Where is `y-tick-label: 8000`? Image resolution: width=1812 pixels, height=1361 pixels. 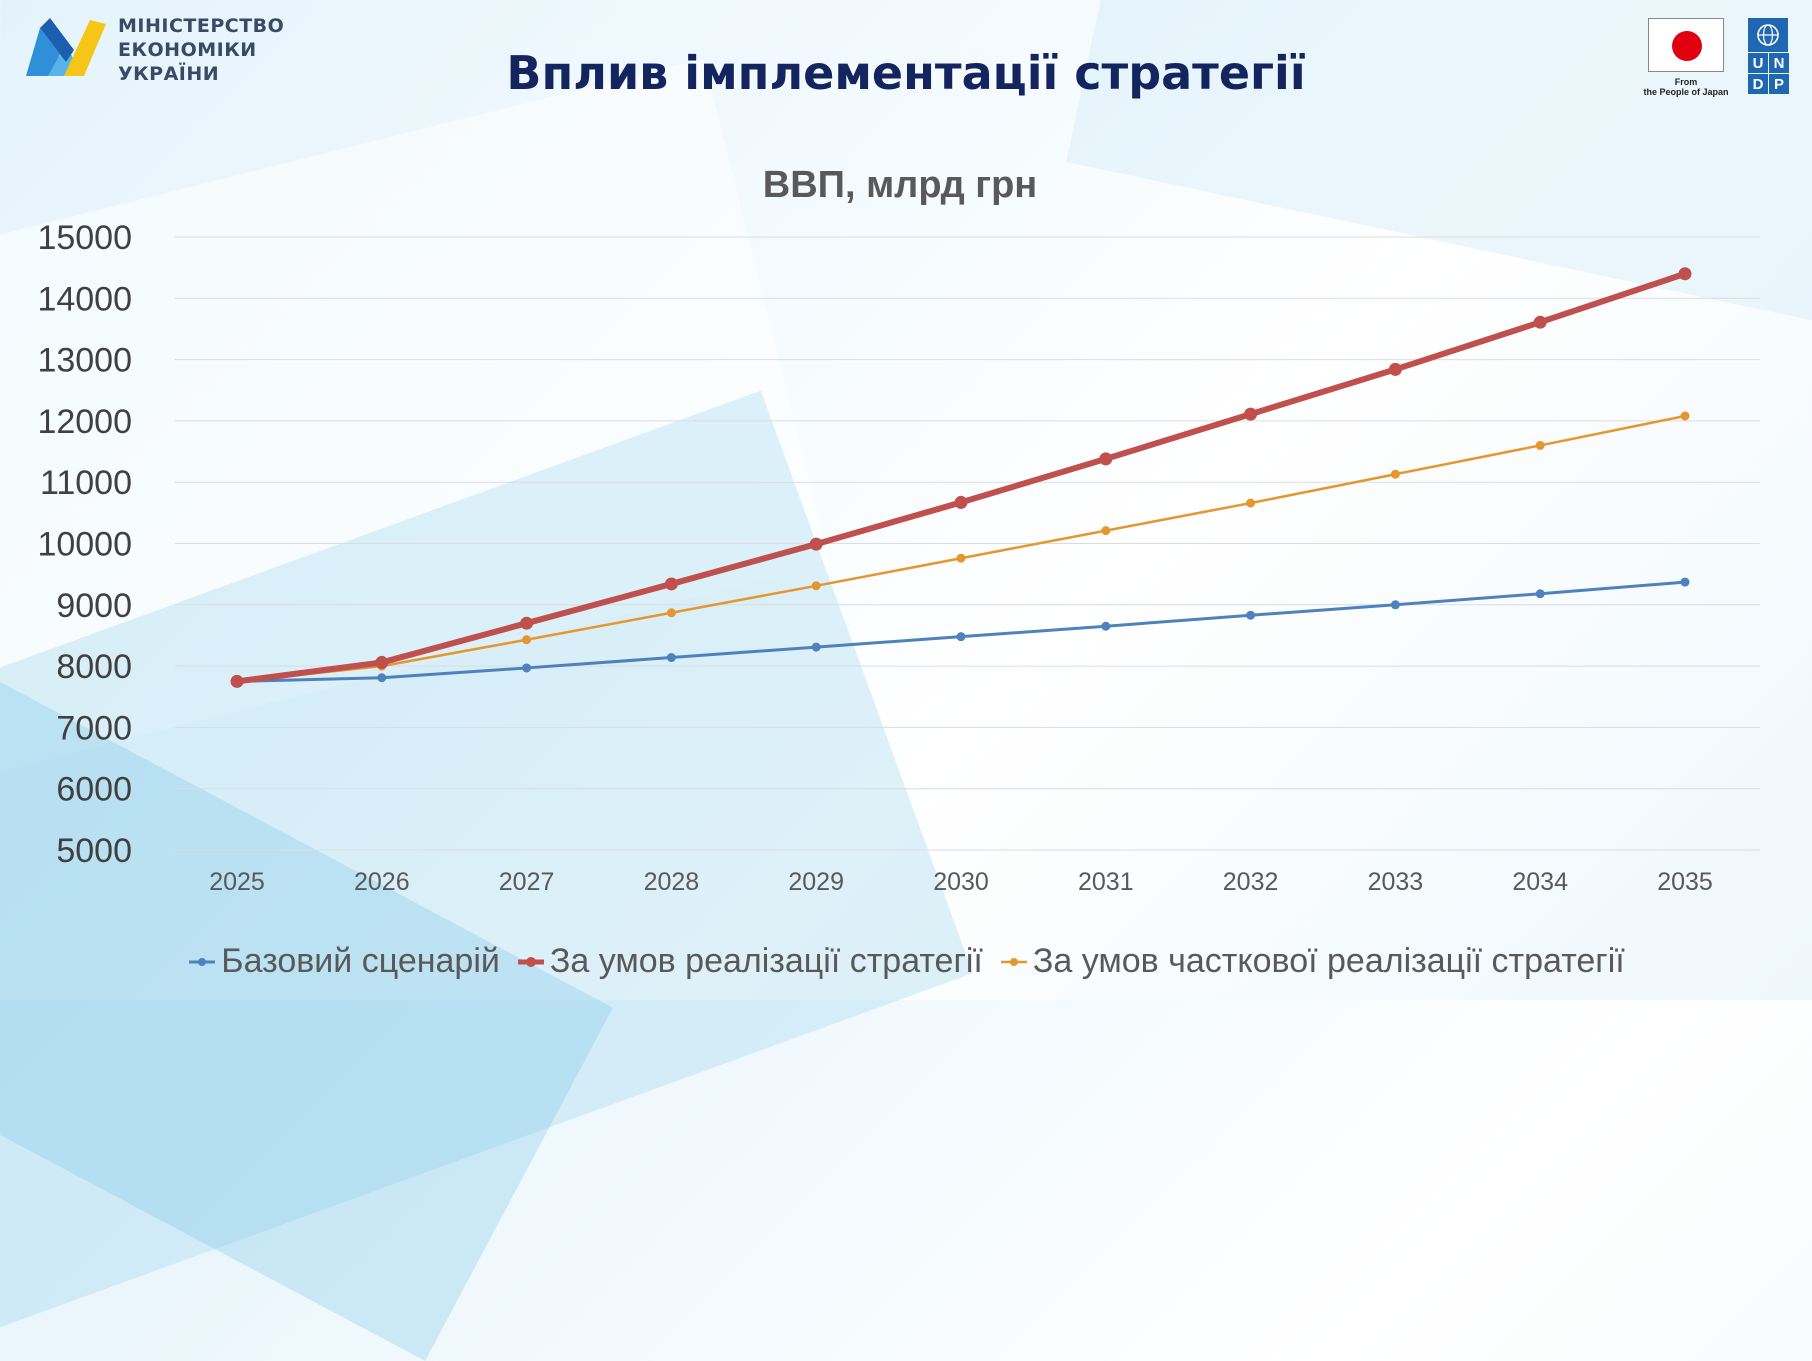
y-tick-label: 8000 is located at coordinates (94, 667).